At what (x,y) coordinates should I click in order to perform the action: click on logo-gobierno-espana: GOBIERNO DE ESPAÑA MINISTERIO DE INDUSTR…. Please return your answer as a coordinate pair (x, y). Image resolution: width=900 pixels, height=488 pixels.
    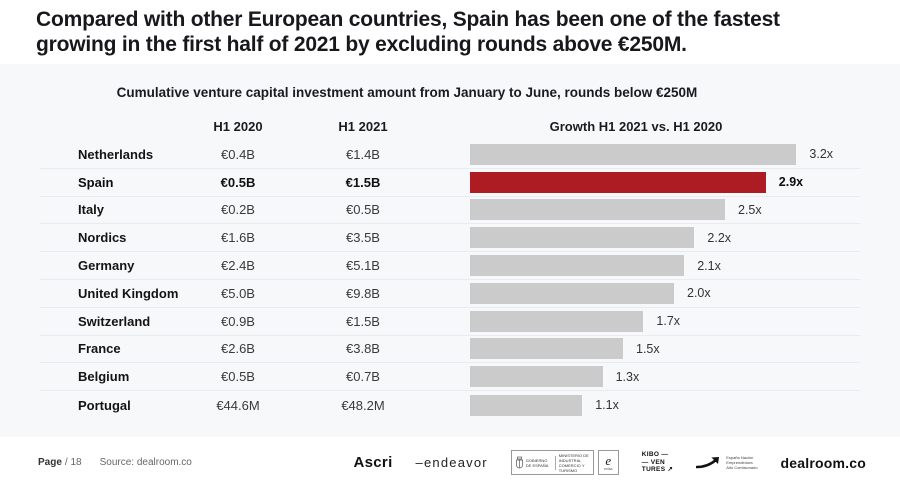
    Looking at the image, I should click on (564, 462).